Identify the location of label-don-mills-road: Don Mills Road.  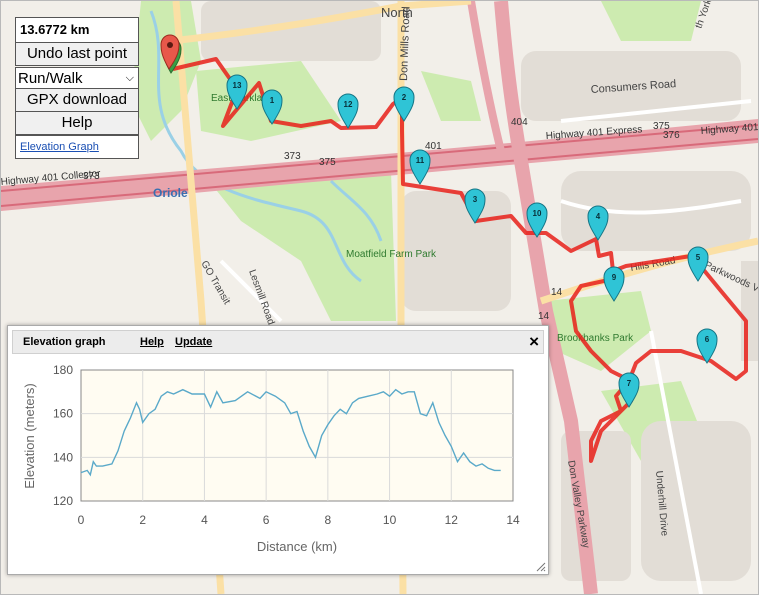
(405, 43).